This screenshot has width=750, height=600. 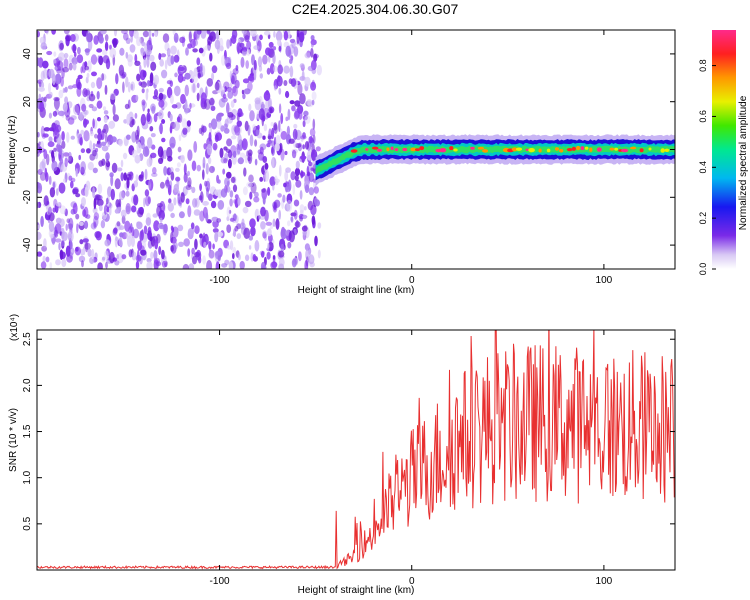 I want to click on y-tick-label: 40, so click(x=27, y=54).